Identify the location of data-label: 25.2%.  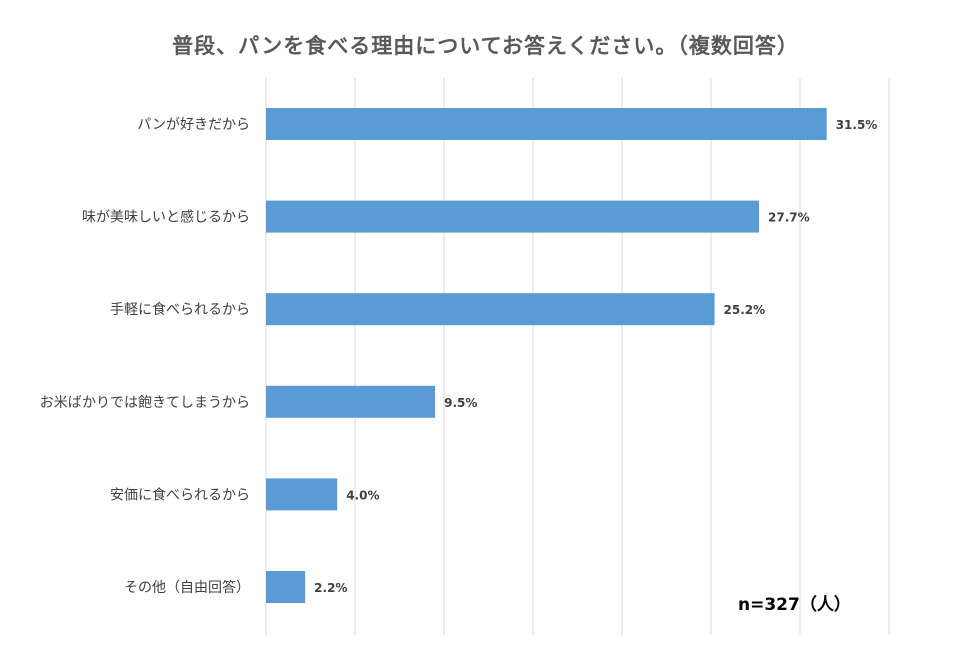
(745, 310).